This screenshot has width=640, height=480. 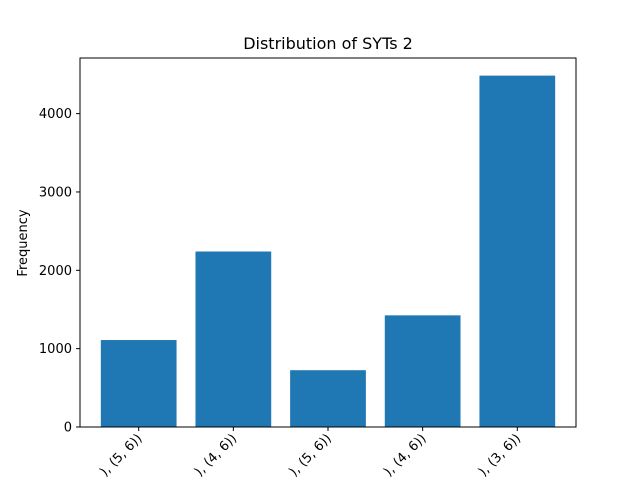 I want to click on chart-title: Distribution of SYTs 2, so click(x=328, y=43).